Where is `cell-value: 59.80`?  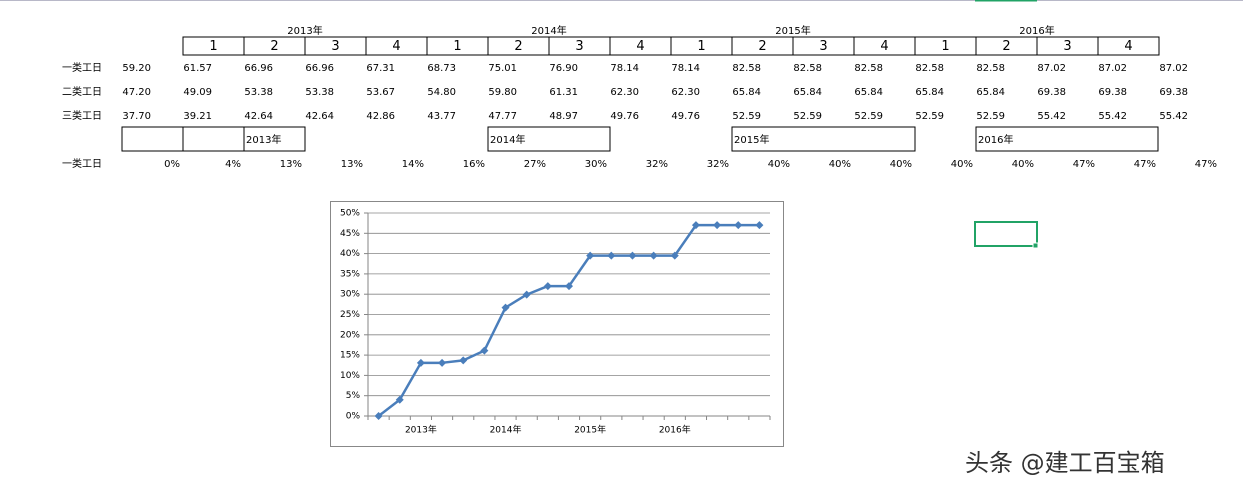 cell-value: 59.80 is located at coordinates (502, 92).